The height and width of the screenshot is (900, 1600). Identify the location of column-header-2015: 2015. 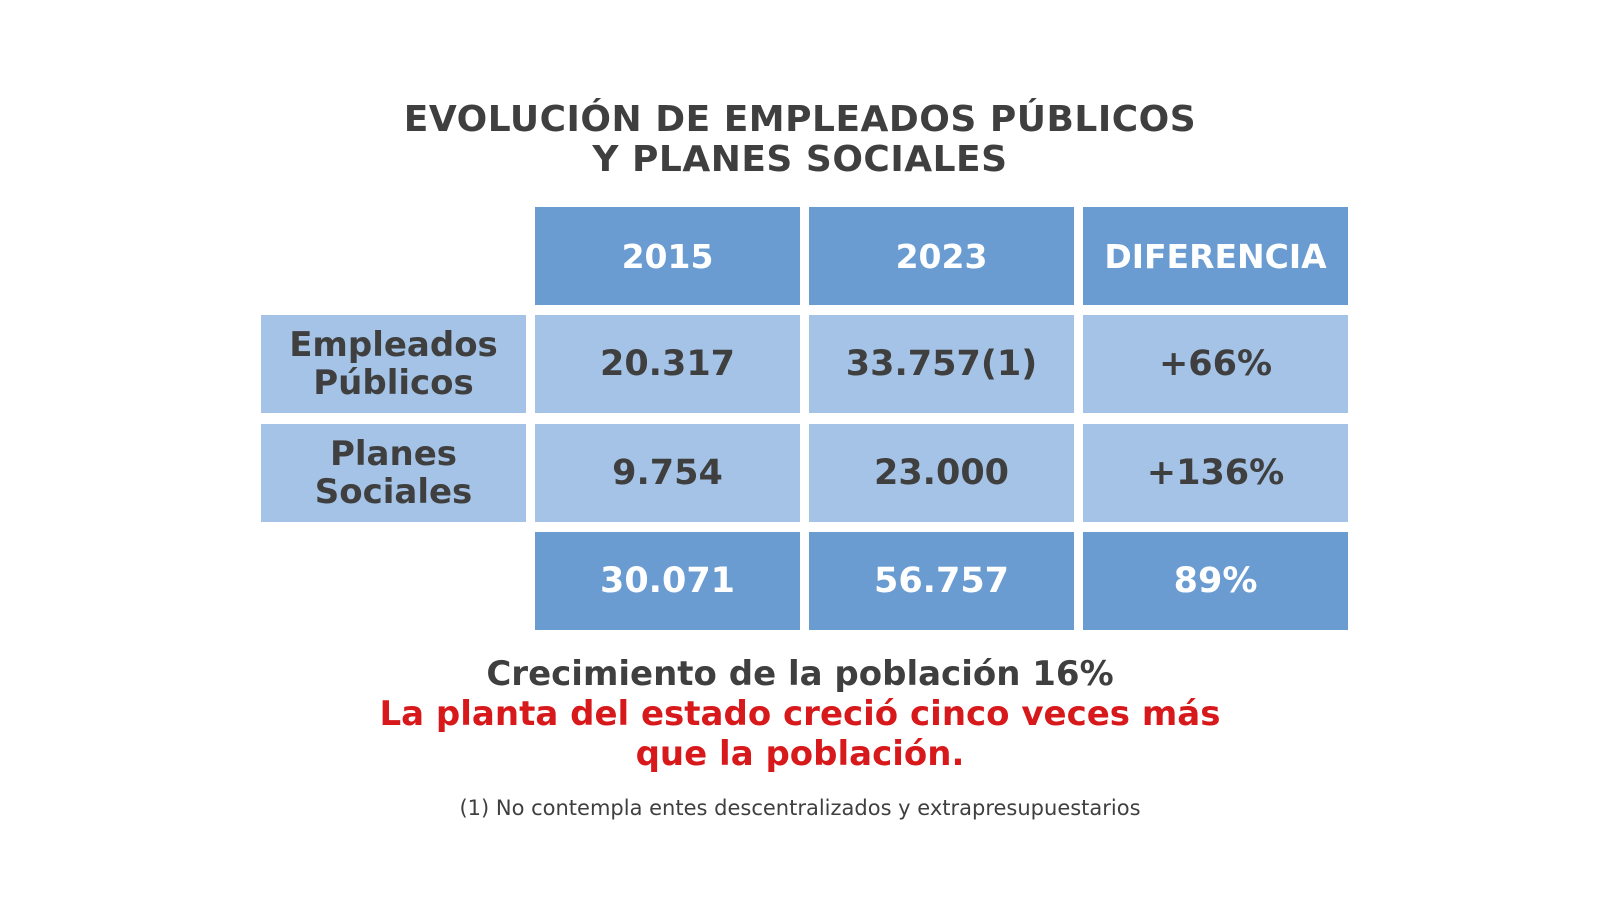
(667, 256).